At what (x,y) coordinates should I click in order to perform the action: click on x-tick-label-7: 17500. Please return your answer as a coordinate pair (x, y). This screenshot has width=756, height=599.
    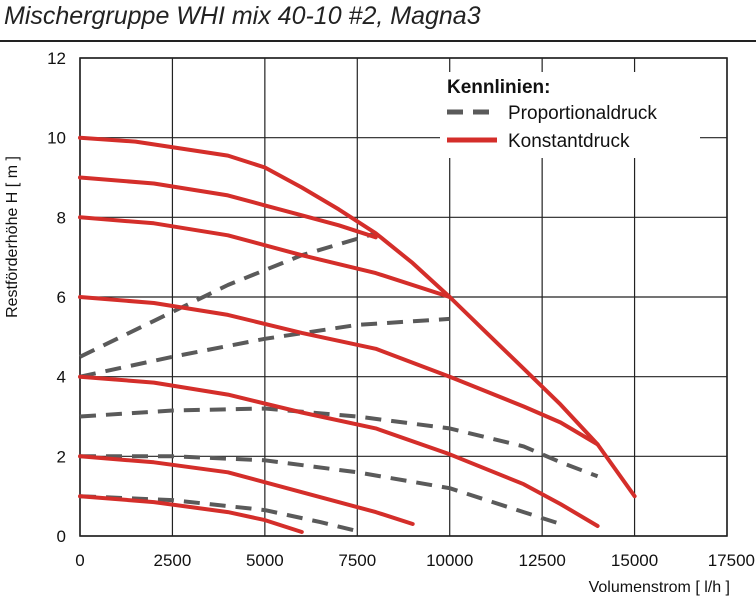
    Looking at the image, I should click on (731, 560).